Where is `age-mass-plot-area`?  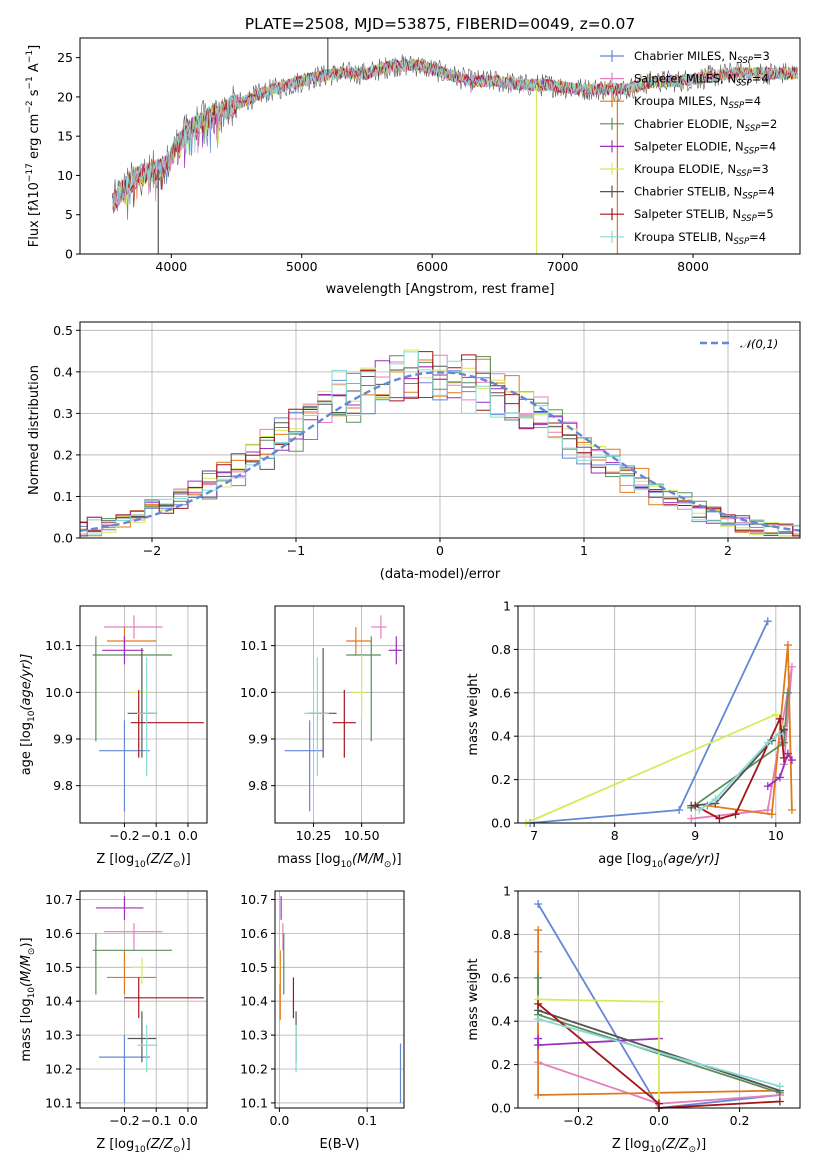 age-mass-plot-area is located at coordinates (343, 713).